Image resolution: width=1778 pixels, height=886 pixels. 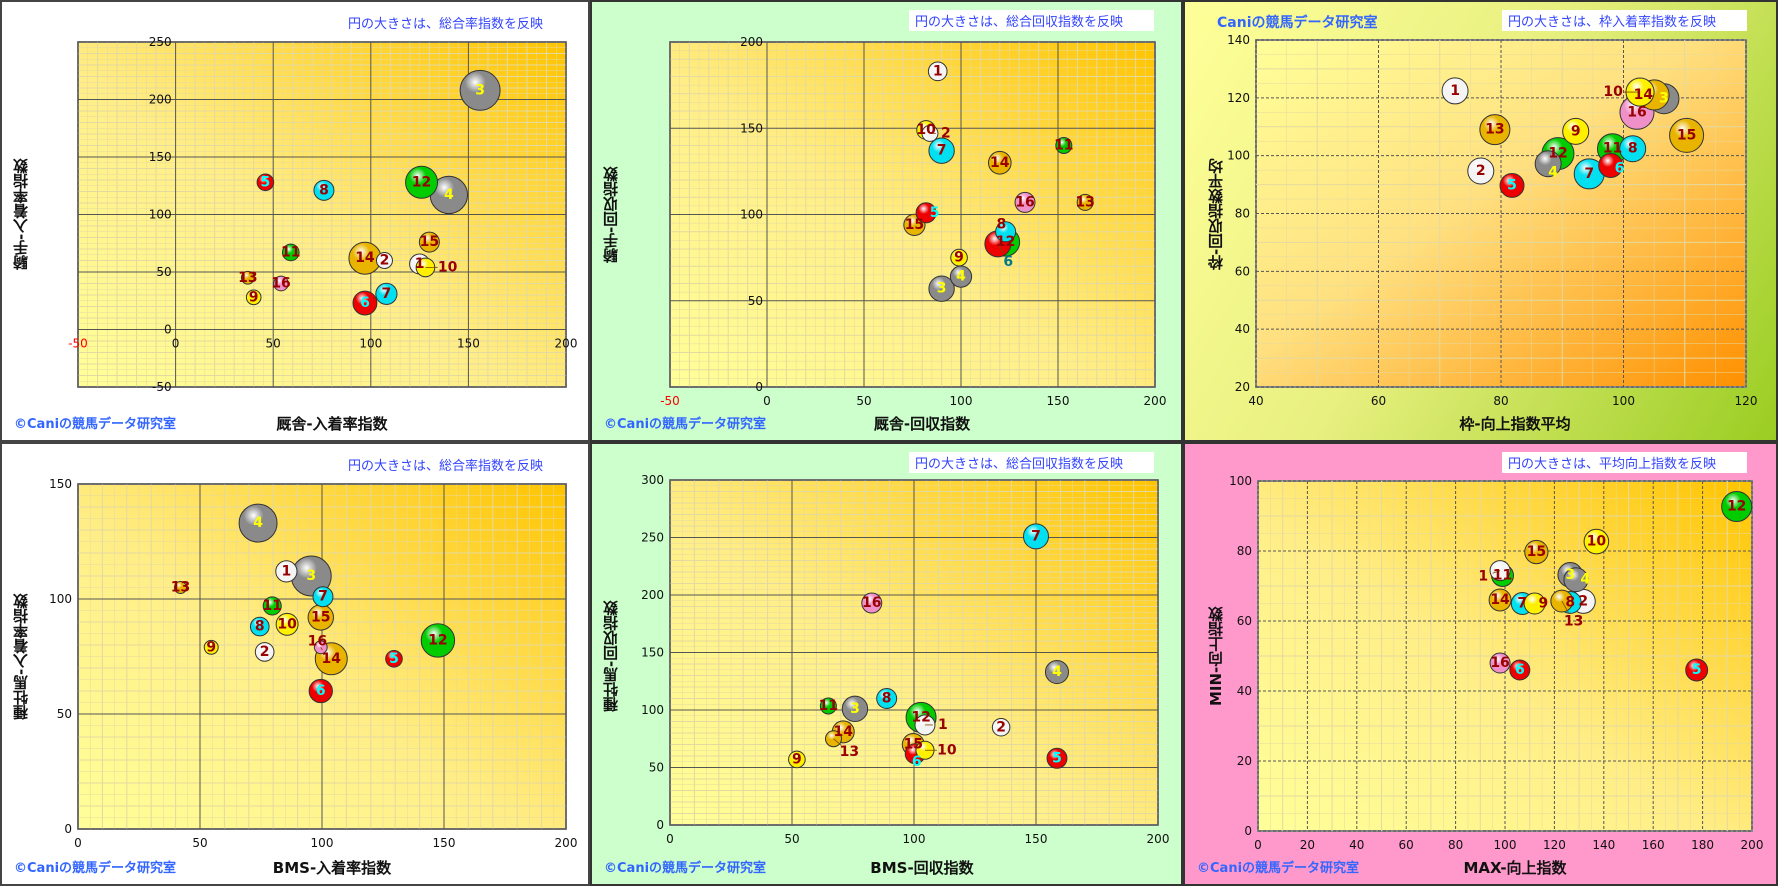 I want to click on x-tick-label: 180, so click(x=1702, y=845).